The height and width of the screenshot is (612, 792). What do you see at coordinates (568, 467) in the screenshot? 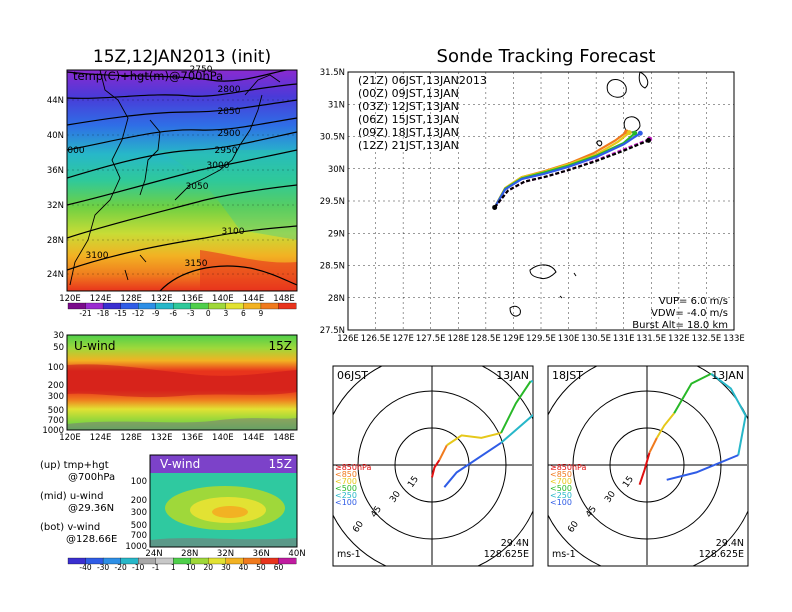
I see `level-label: ≥850hPa` at bounding box center [568, 467].